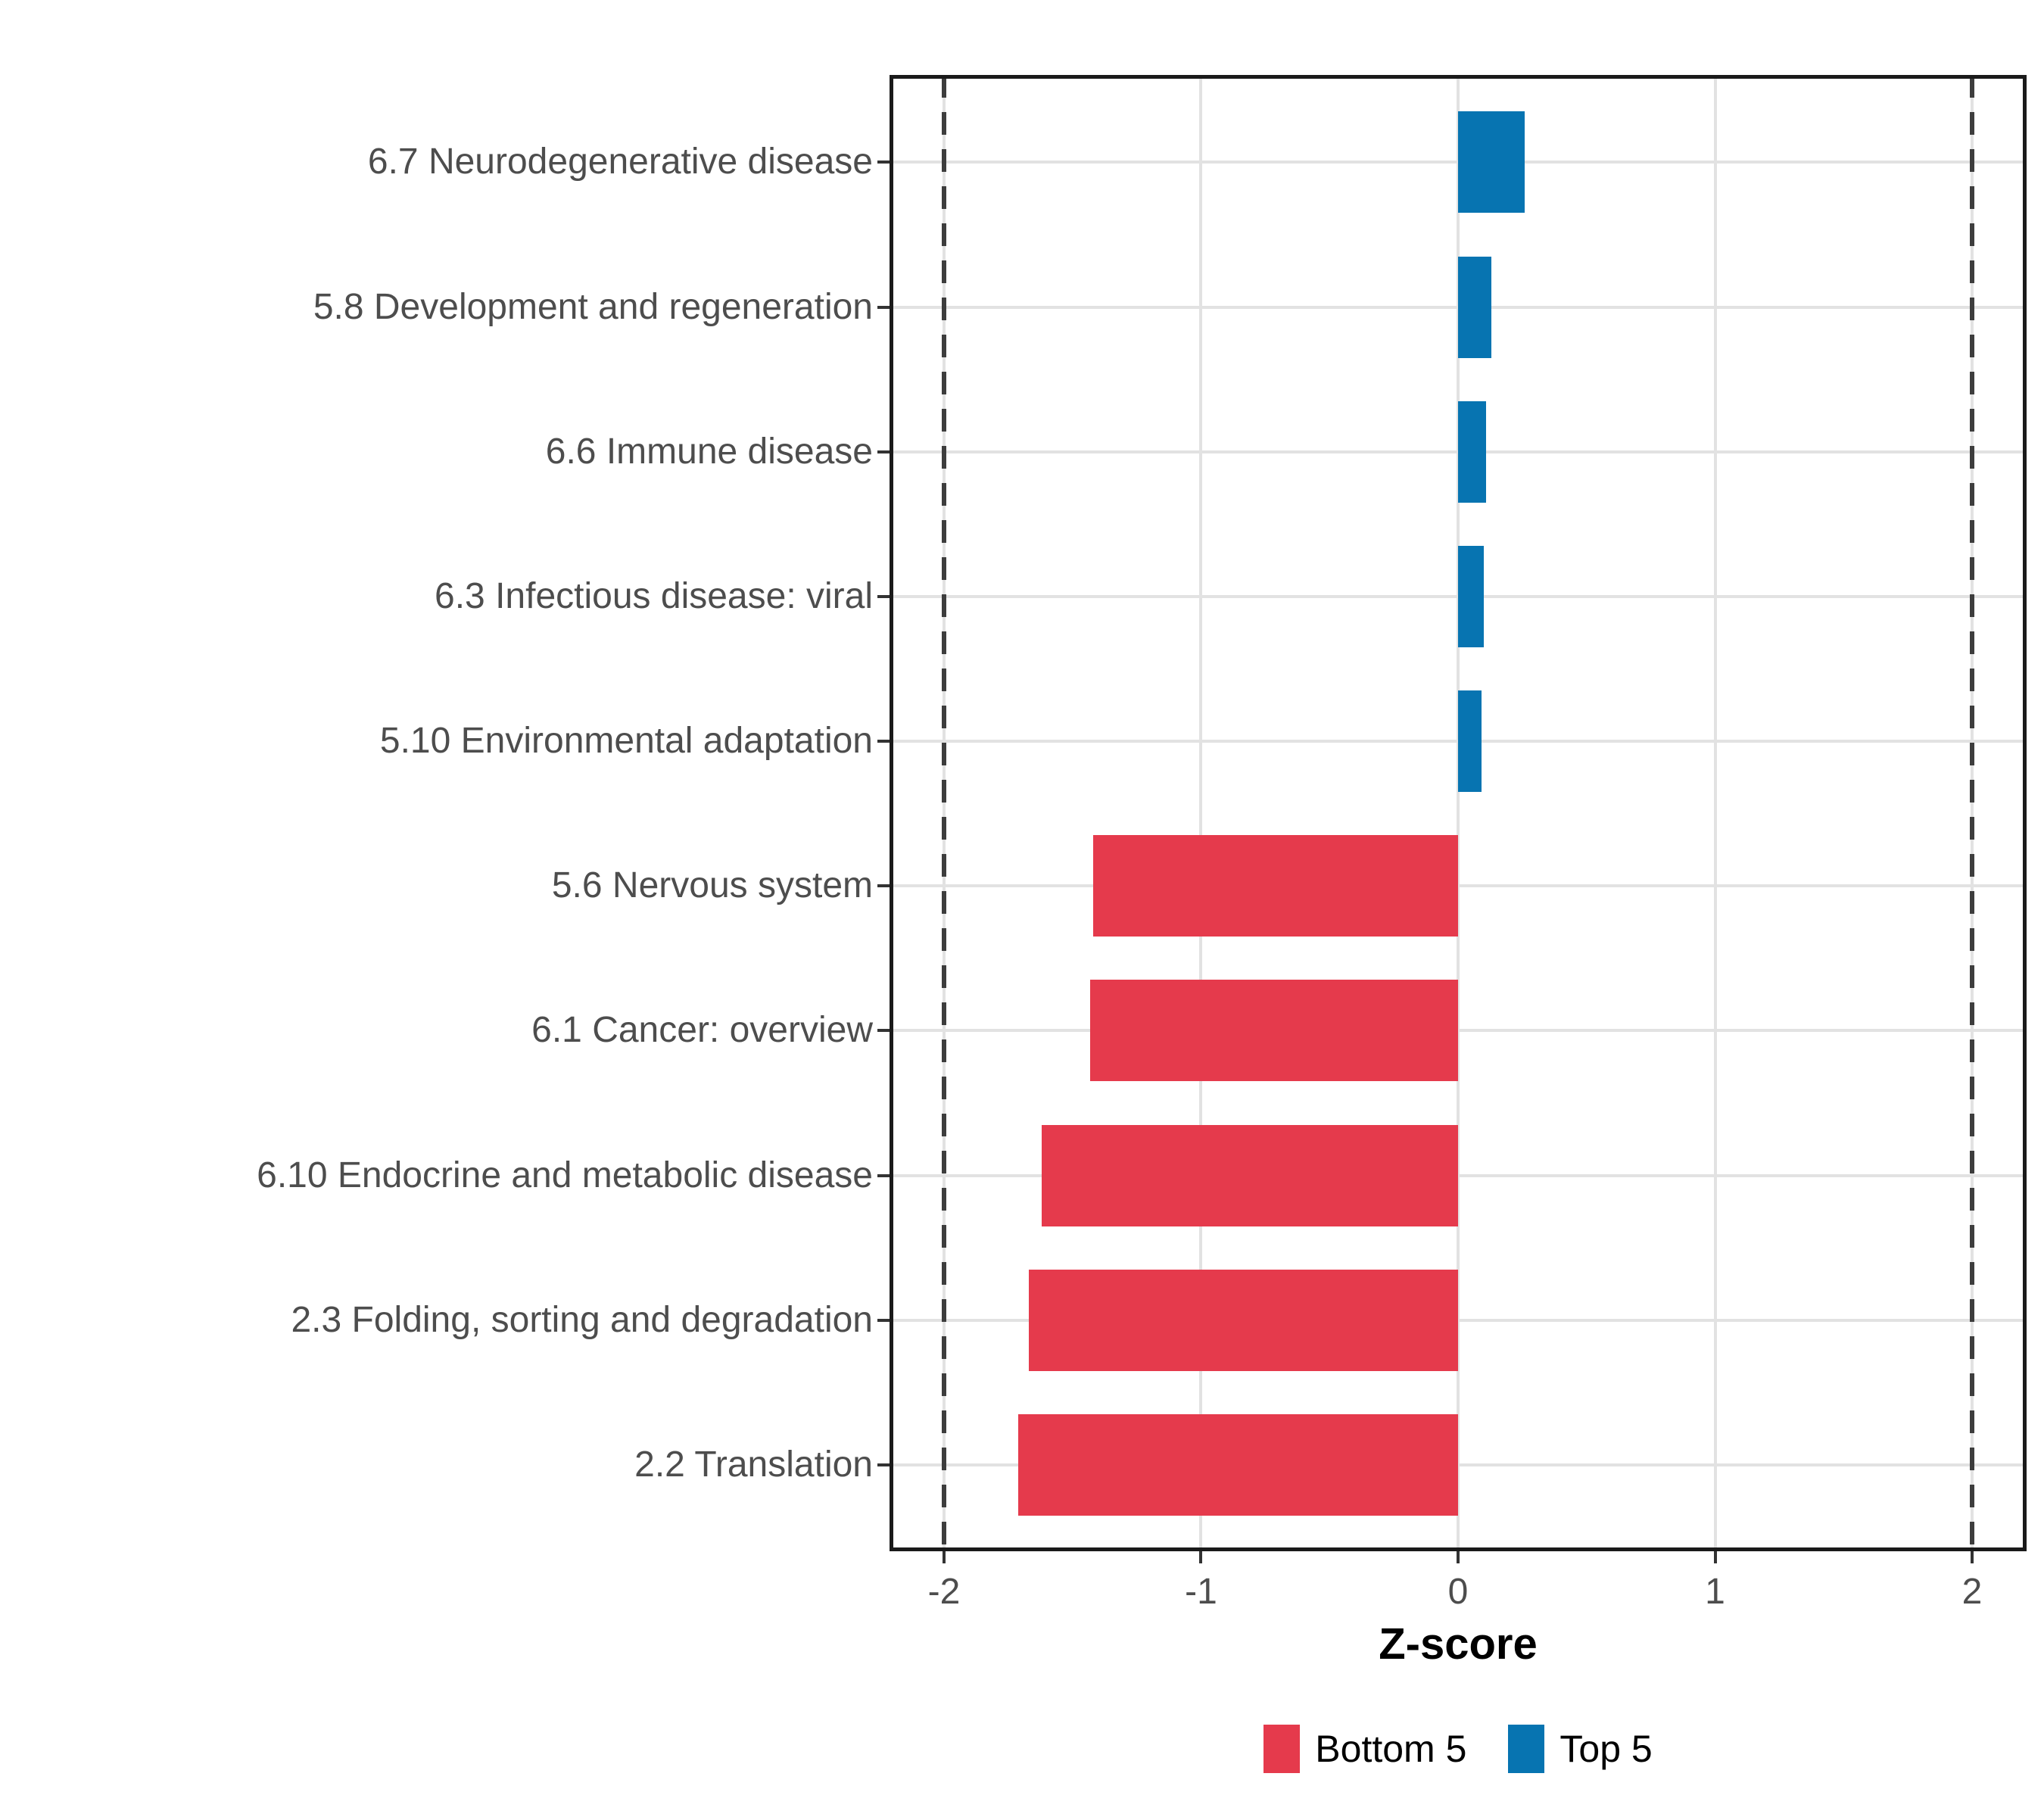 The image size is (2044, 1817). Describe the element at coordinates (712, 885) in the screenshot. I see `category-label-5-6-nervous-system: 5.6 Nervous system` at that location.